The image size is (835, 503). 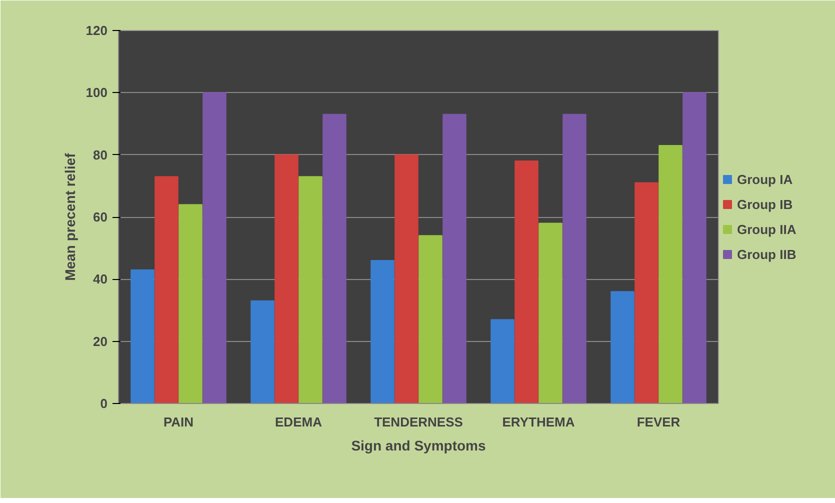 What do you see at coordinates (766, 254) in the screenshot?
I see `legend-label: Group IIB` at bounding box center [766, 254].